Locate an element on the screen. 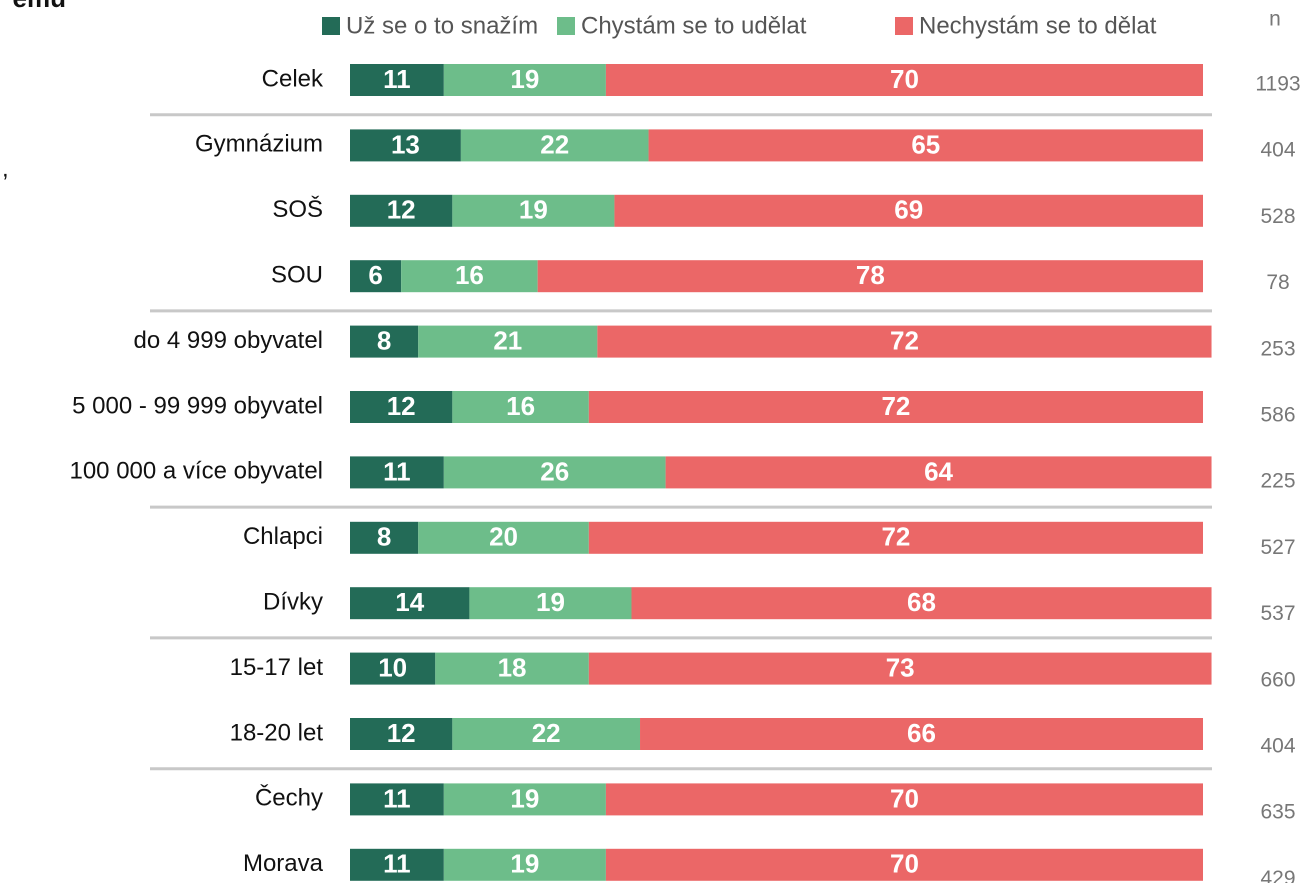  category-label: Morava is located at coordinates (283, 863).